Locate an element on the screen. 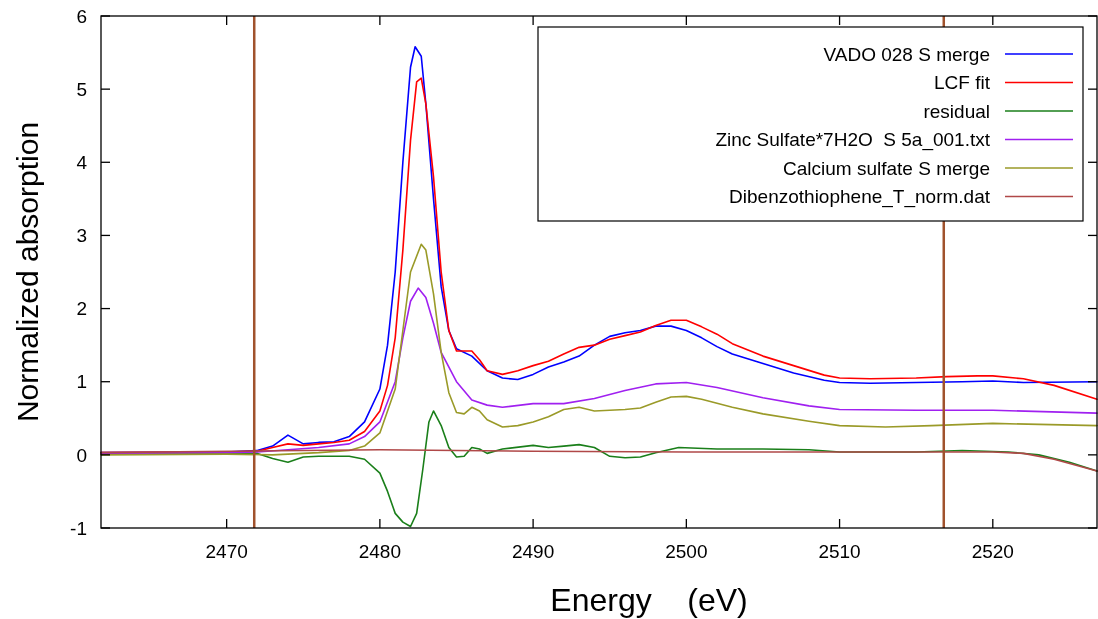  x-tick-label: 2510 is located at coordinates (839, 551).